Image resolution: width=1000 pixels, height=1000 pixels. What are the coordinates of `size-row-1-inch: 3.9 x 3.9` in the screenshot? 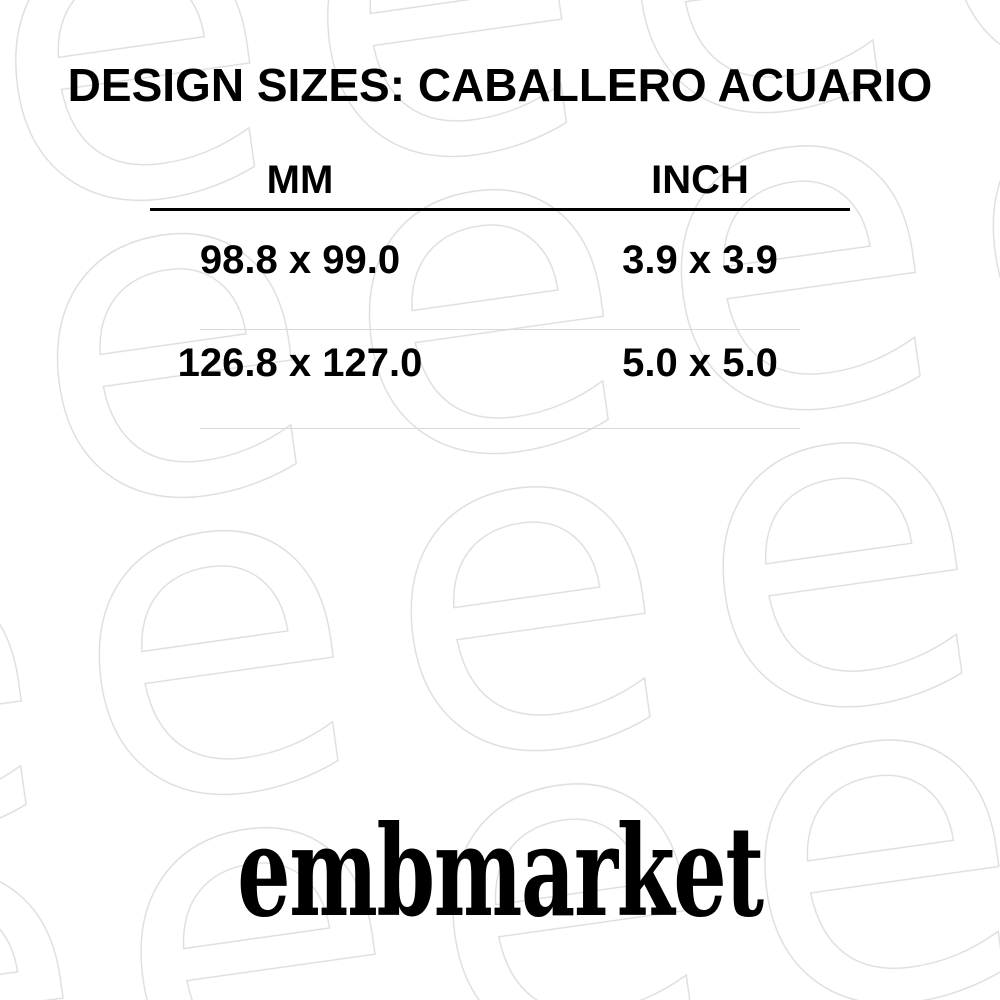 It's located at (700, 260).